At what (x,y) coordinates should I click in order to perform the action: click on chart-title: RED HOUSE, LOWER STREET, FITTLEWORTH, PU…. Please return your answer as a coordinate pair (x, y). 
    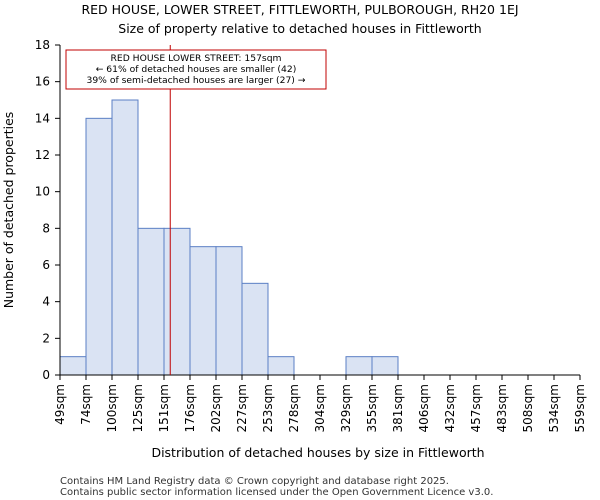
    Looking at the image, I should click on (299, 9).